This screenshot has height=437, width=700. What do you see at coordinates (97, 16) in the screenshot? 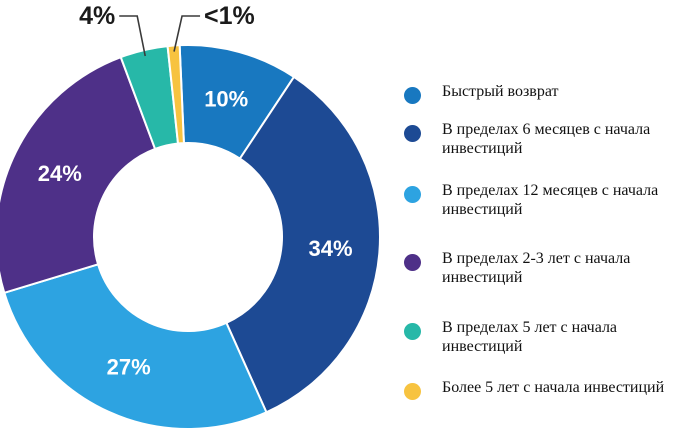
I see `slice-label-within-5-years: 4%` at bounding box center [97, 16].